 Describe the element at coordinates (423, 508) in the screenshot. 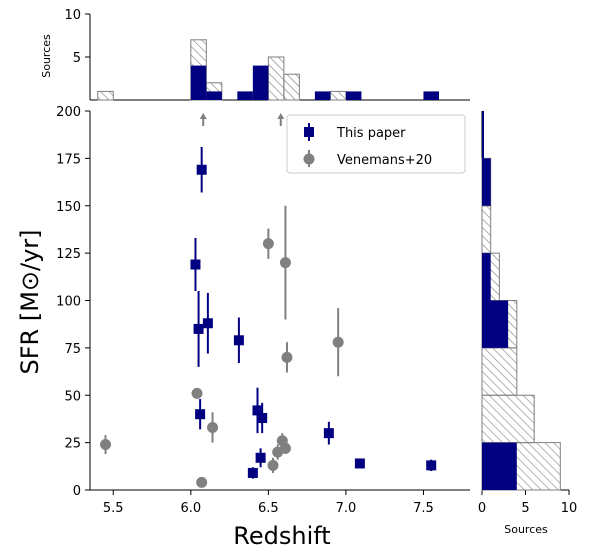

I see `x-tick-label: 7.5` at that location.